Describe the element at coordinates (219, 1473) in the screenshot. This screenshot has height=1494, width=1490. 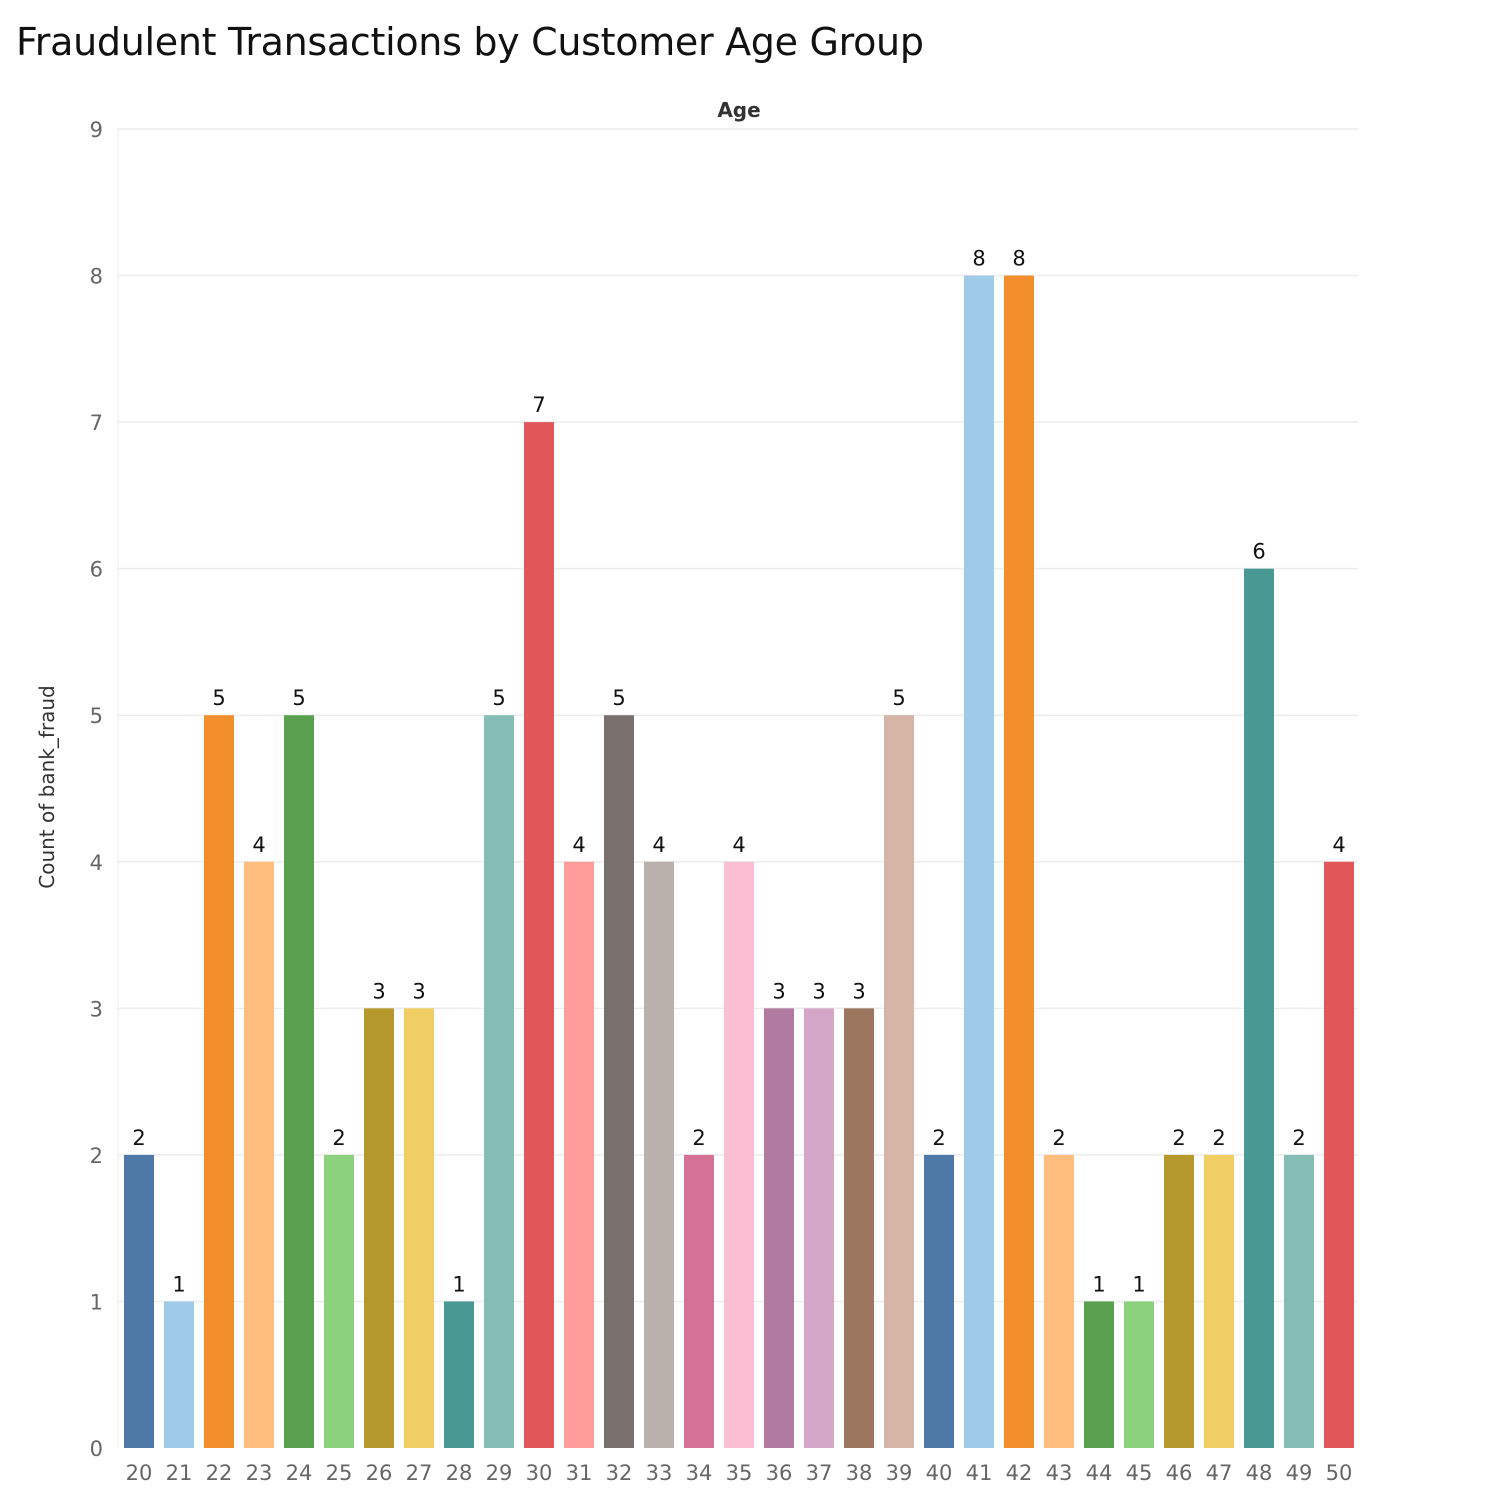
I see `x-tick-label: 22` at that location.